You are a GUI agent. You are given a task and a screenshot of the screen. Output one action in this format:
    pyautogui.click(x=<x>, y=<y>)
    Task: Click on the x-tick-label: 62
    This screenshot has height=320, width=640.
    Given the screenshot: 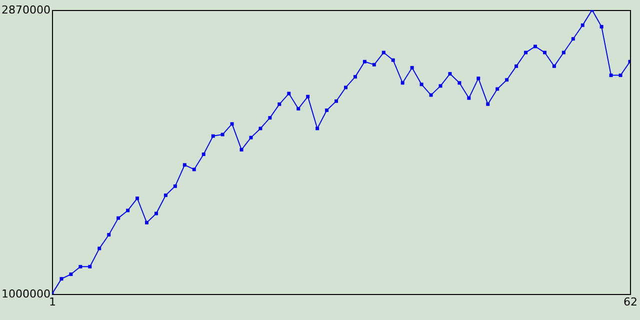 What is the action you would take?
    pyautogui.click(x=631, y=302)
    